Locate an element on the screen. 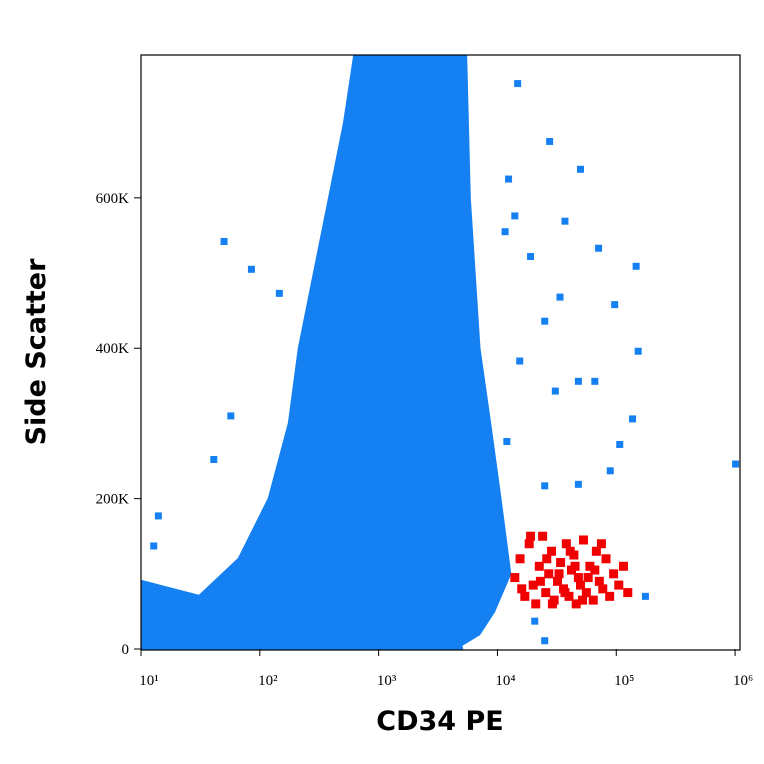 This screenshot has height=764, width=764. y-tick-label: 600K is located at coordinates (113, 199).